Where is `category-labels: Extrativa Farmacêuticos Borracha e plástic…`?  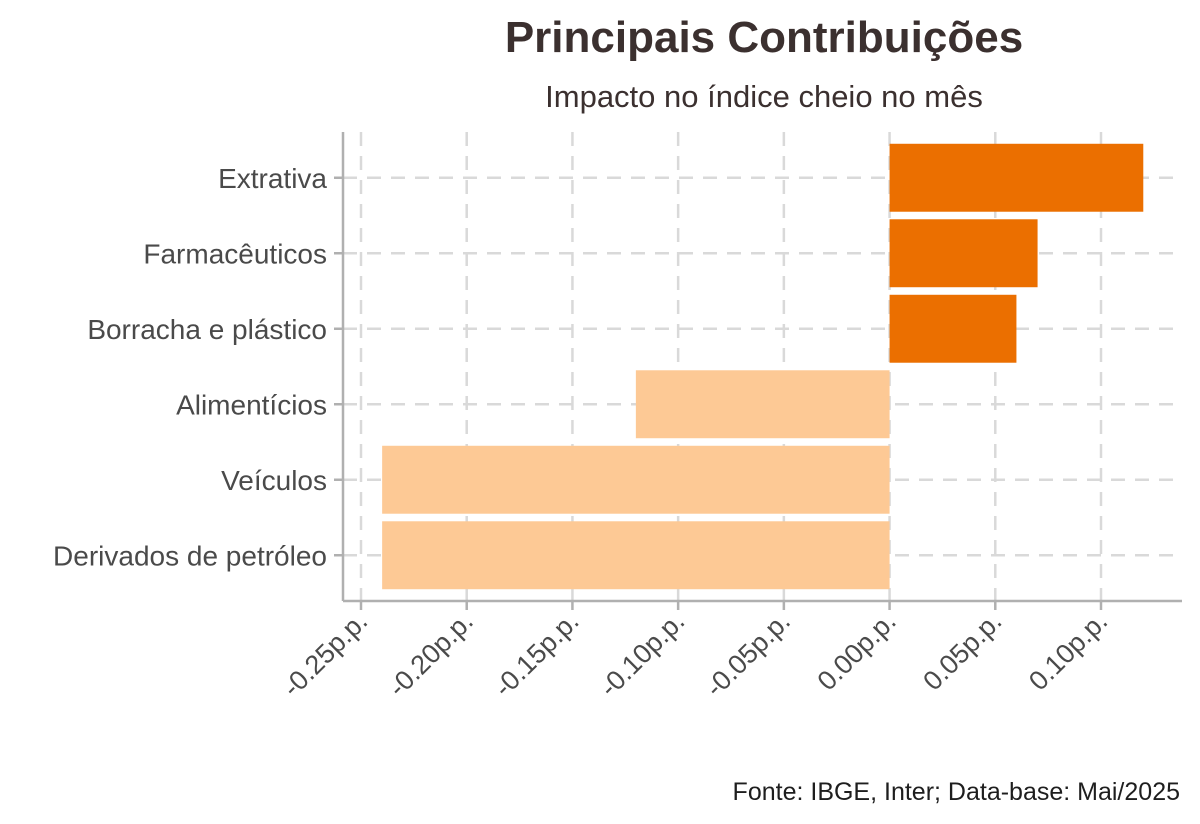
category-labels: Extrativa Farmacêuticos Borracha e plástic… is located at coordinates (190, 367).